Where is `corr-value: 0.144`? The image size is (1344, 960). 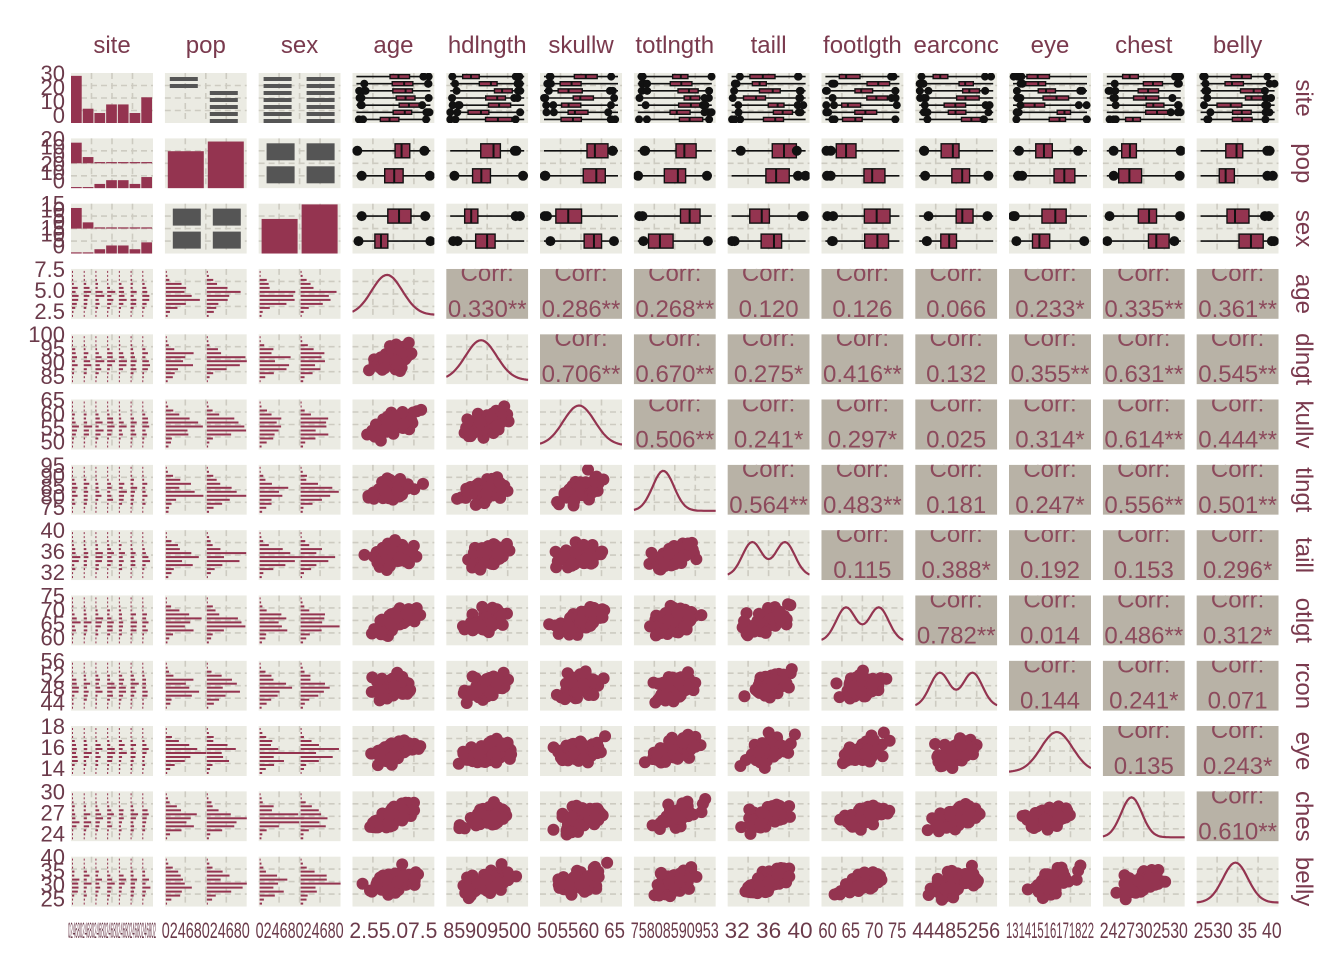
corr-value: 0.144 is located at coordinates (1050, 701).